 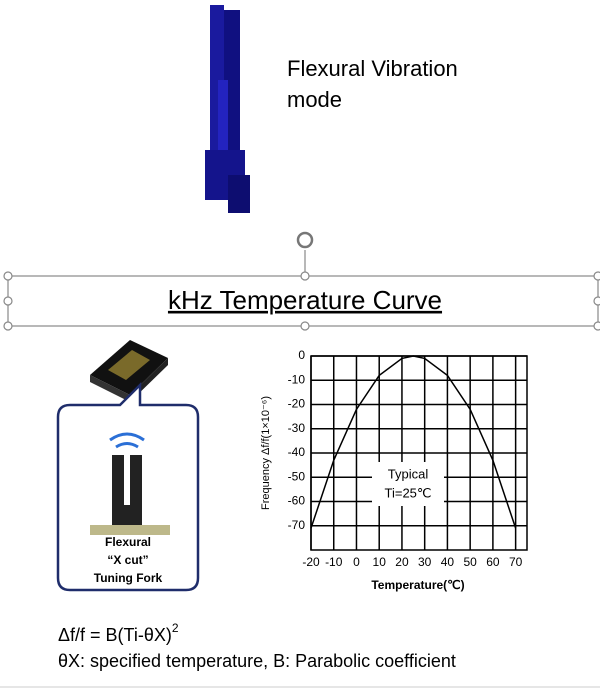 What do you see at coordinates (297, 428) in the screenshot?
I see `y-tick-label: -30` at bounding box center [297, 428].